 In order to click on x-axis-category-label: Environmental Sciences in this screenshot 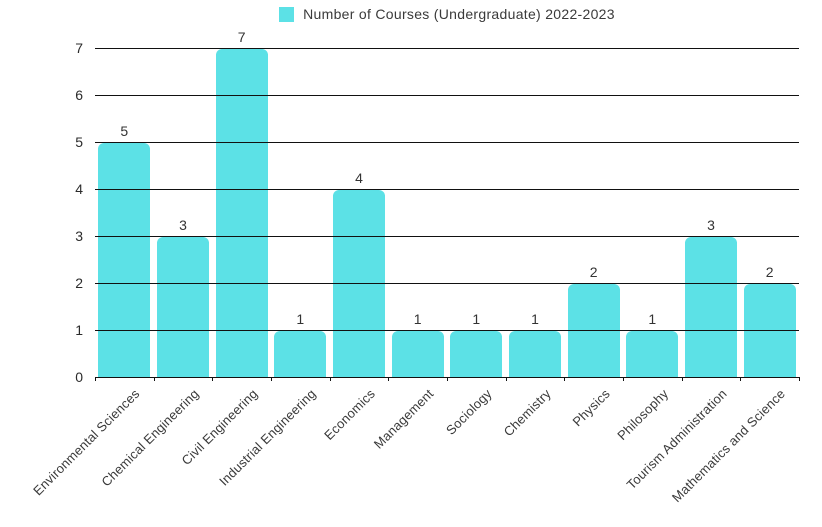, I will do `click(86, 442)`.